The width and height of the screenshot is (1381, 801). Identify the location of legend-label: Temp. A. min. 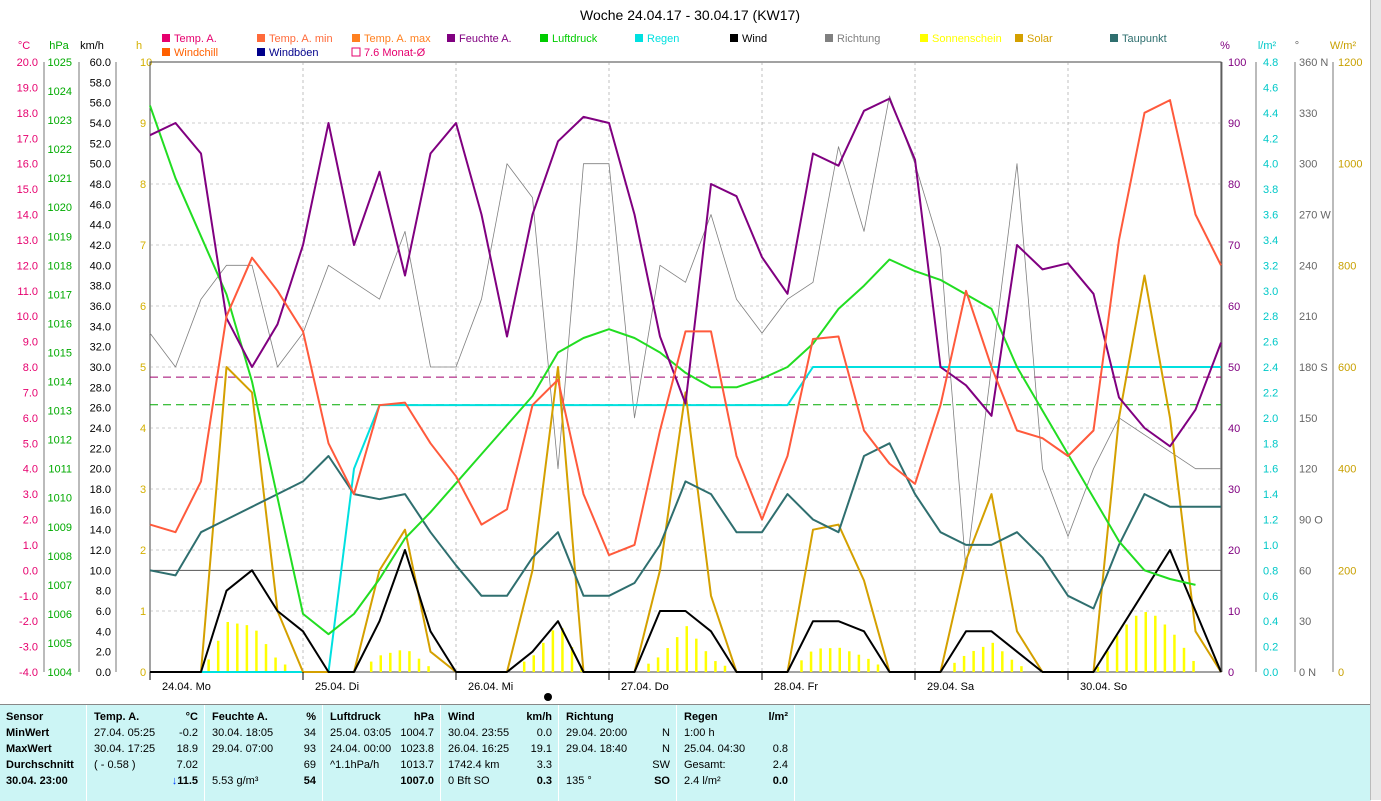
(301, 39).